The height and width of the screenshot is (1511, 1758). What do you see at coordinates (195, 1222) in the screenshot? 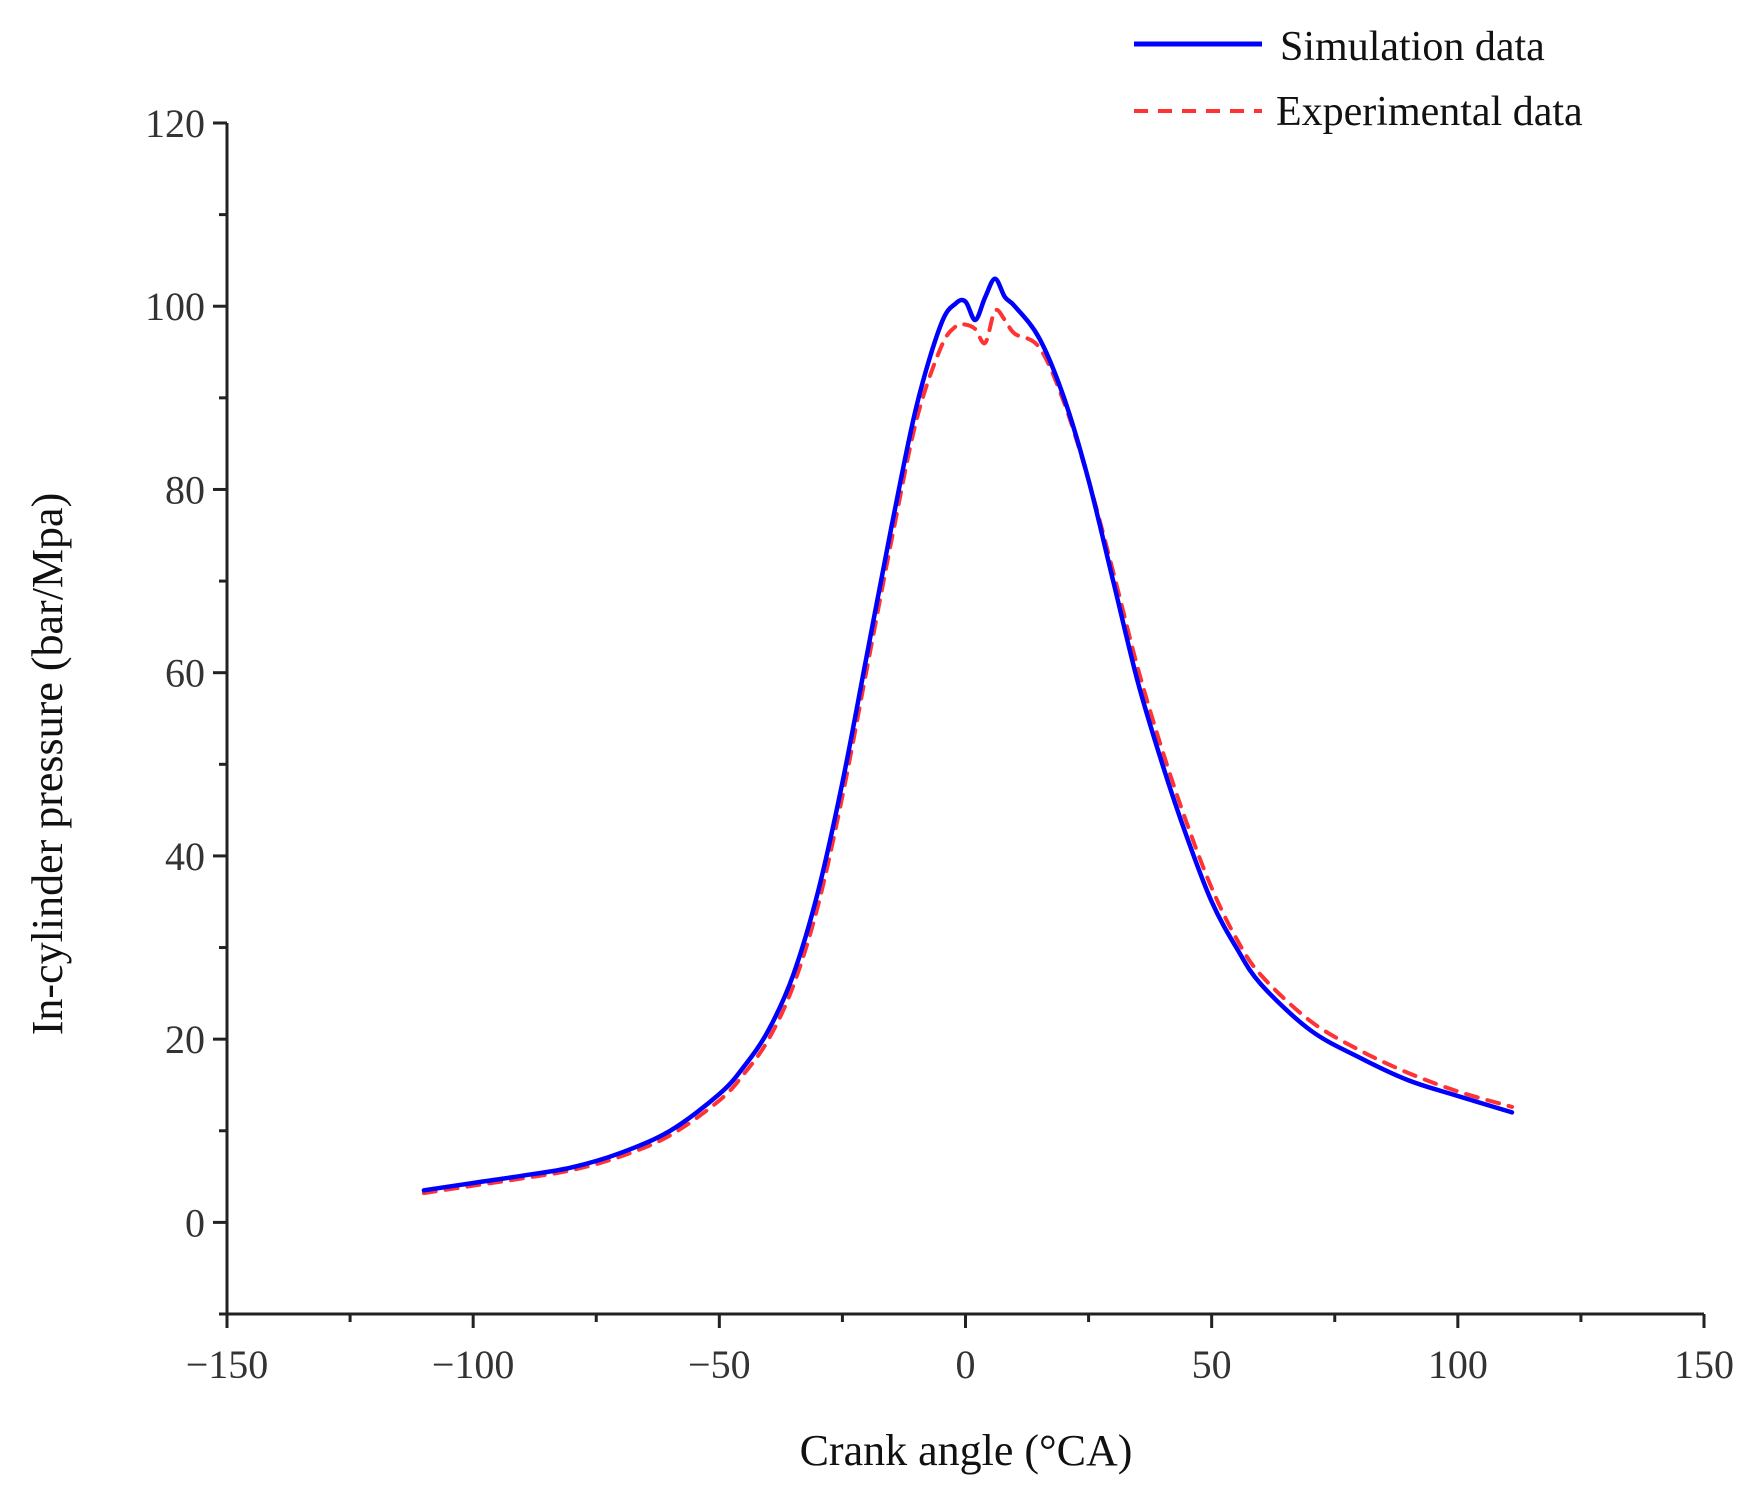
I see `y-tick-label: 0` at bounding box center [195, 1222].